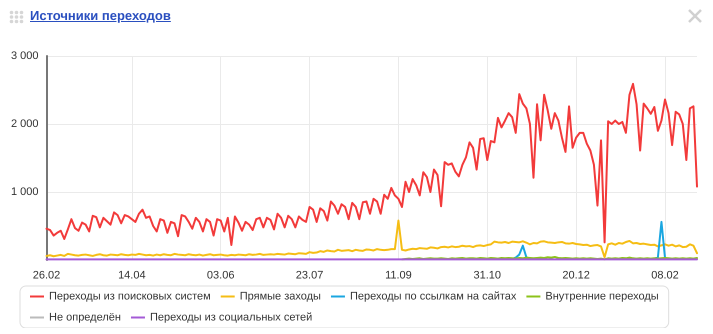 The image size is (713, 334). What do you see at coordinates (46, 276) in the screenshot?
I see `x-tick-label: 26.02` at bounding box center [46, 276].